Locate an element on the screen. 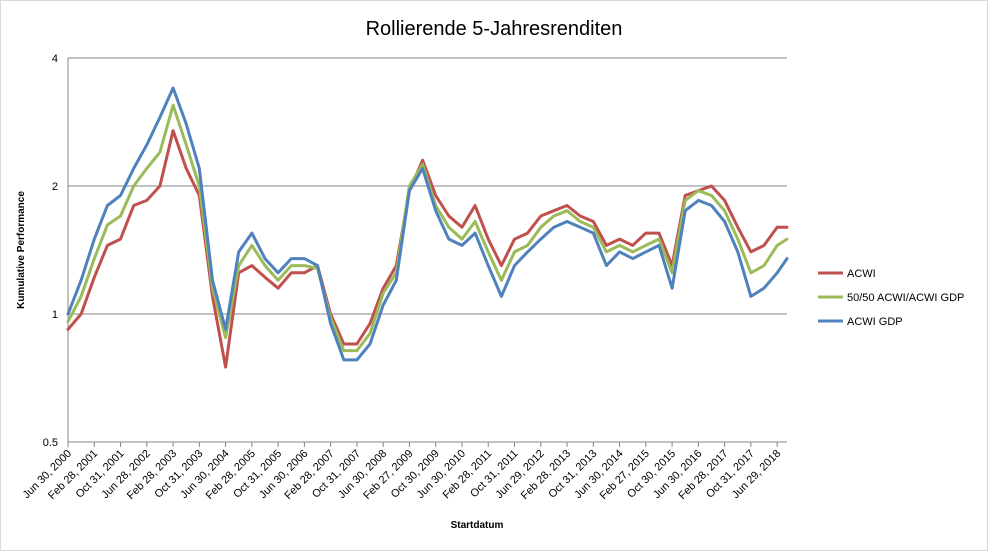  y-tick-label: 2 is located at coordinates (55, 187).